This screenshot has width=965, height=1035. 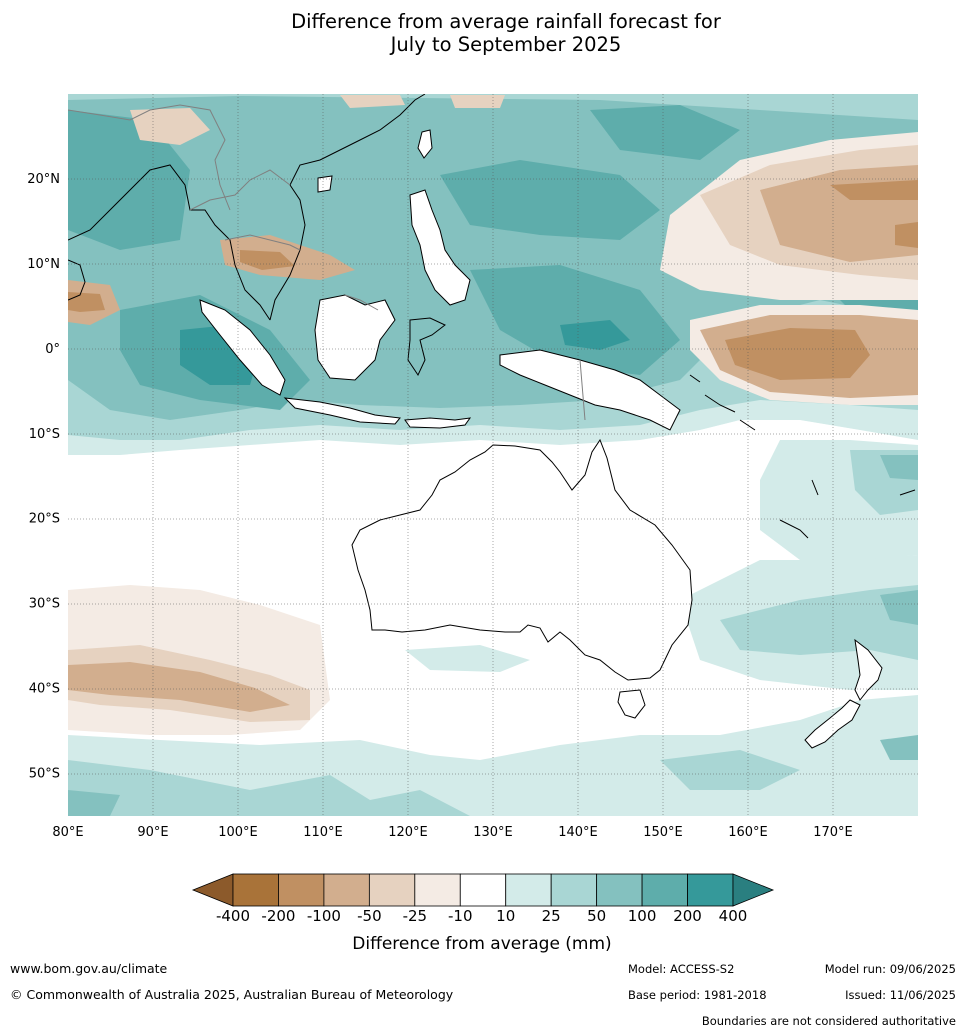 I want to click on longitude-label: 170°E, so click(x=833, y=832).